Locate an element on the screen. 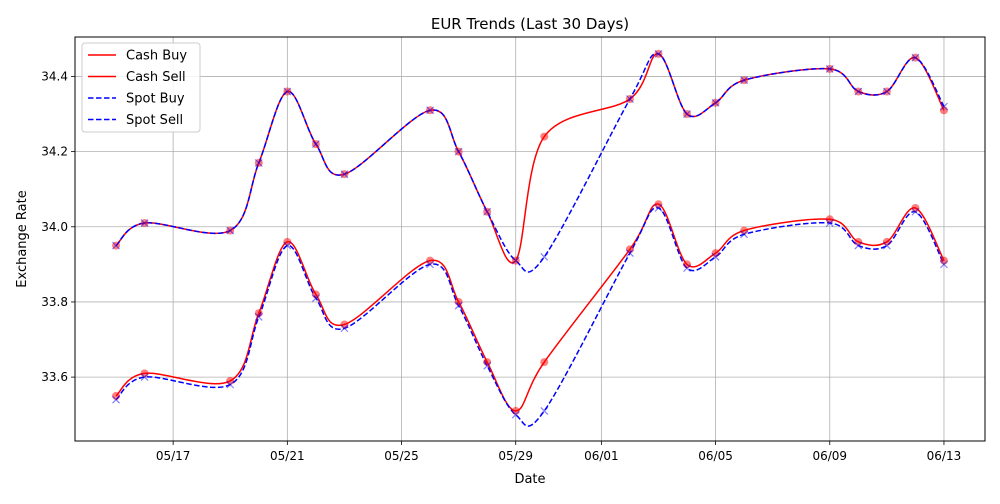 This screenshot has width=1000, height=504. y-tick-label: 33.6 is located at coordinates (54, 377).